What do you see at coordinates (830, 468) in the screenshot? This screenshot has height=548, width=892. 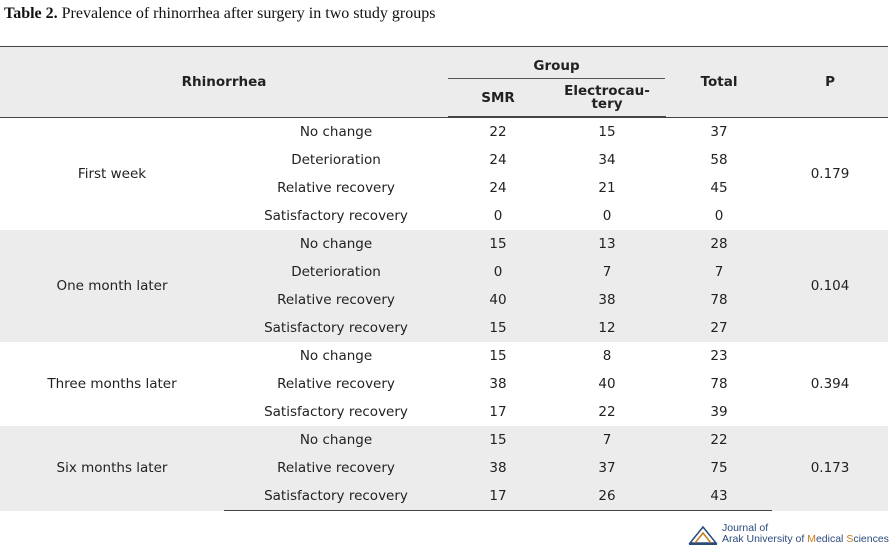 I see `p-value: 0.173` at bounding box center [830, 468].